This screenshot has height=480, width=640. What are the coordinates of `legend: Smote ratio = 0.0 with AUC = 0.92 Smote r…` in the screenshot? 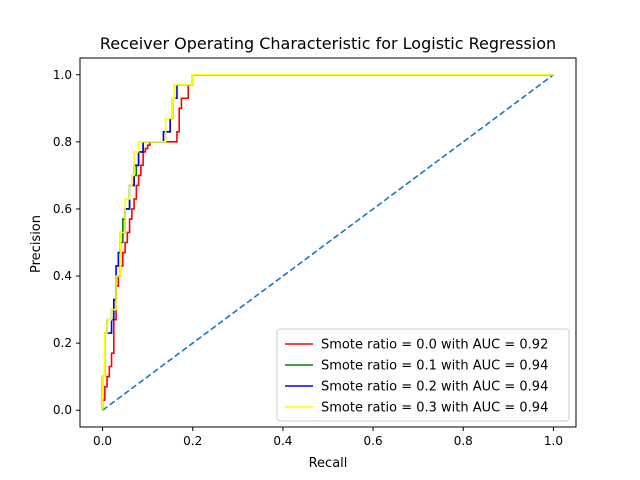 It's located at (423, 375).